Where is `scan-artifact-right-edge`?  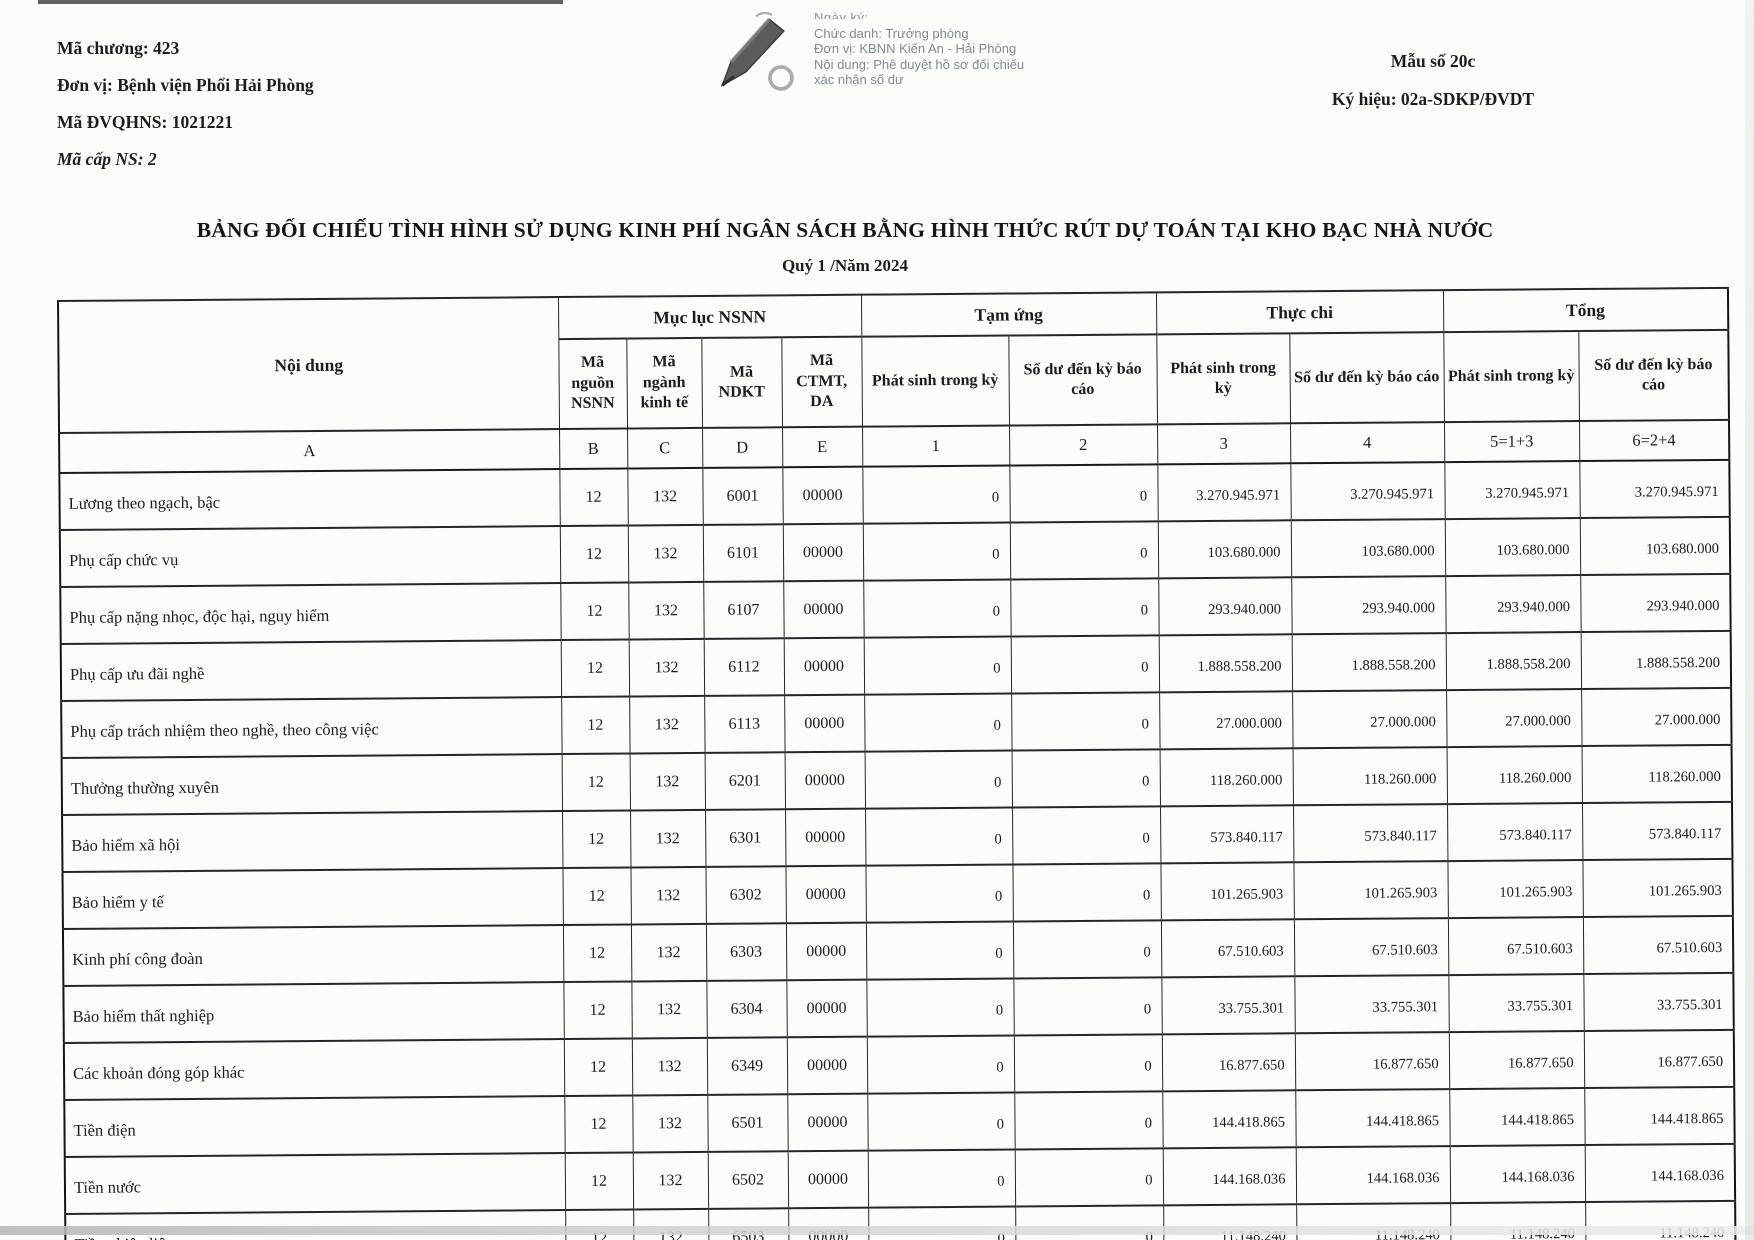 scan-artifact-right-edge is located at coordinates (1749, 620).